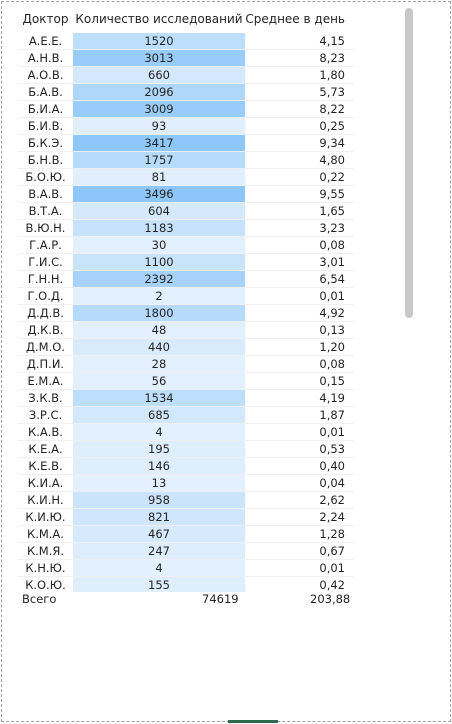 The width and height of the screenshot is (452, 724). What do you see at coordinates (295, 19) in the screenshot?
I see `header-avg: Среднее в день` at bounding box center [295, 19].